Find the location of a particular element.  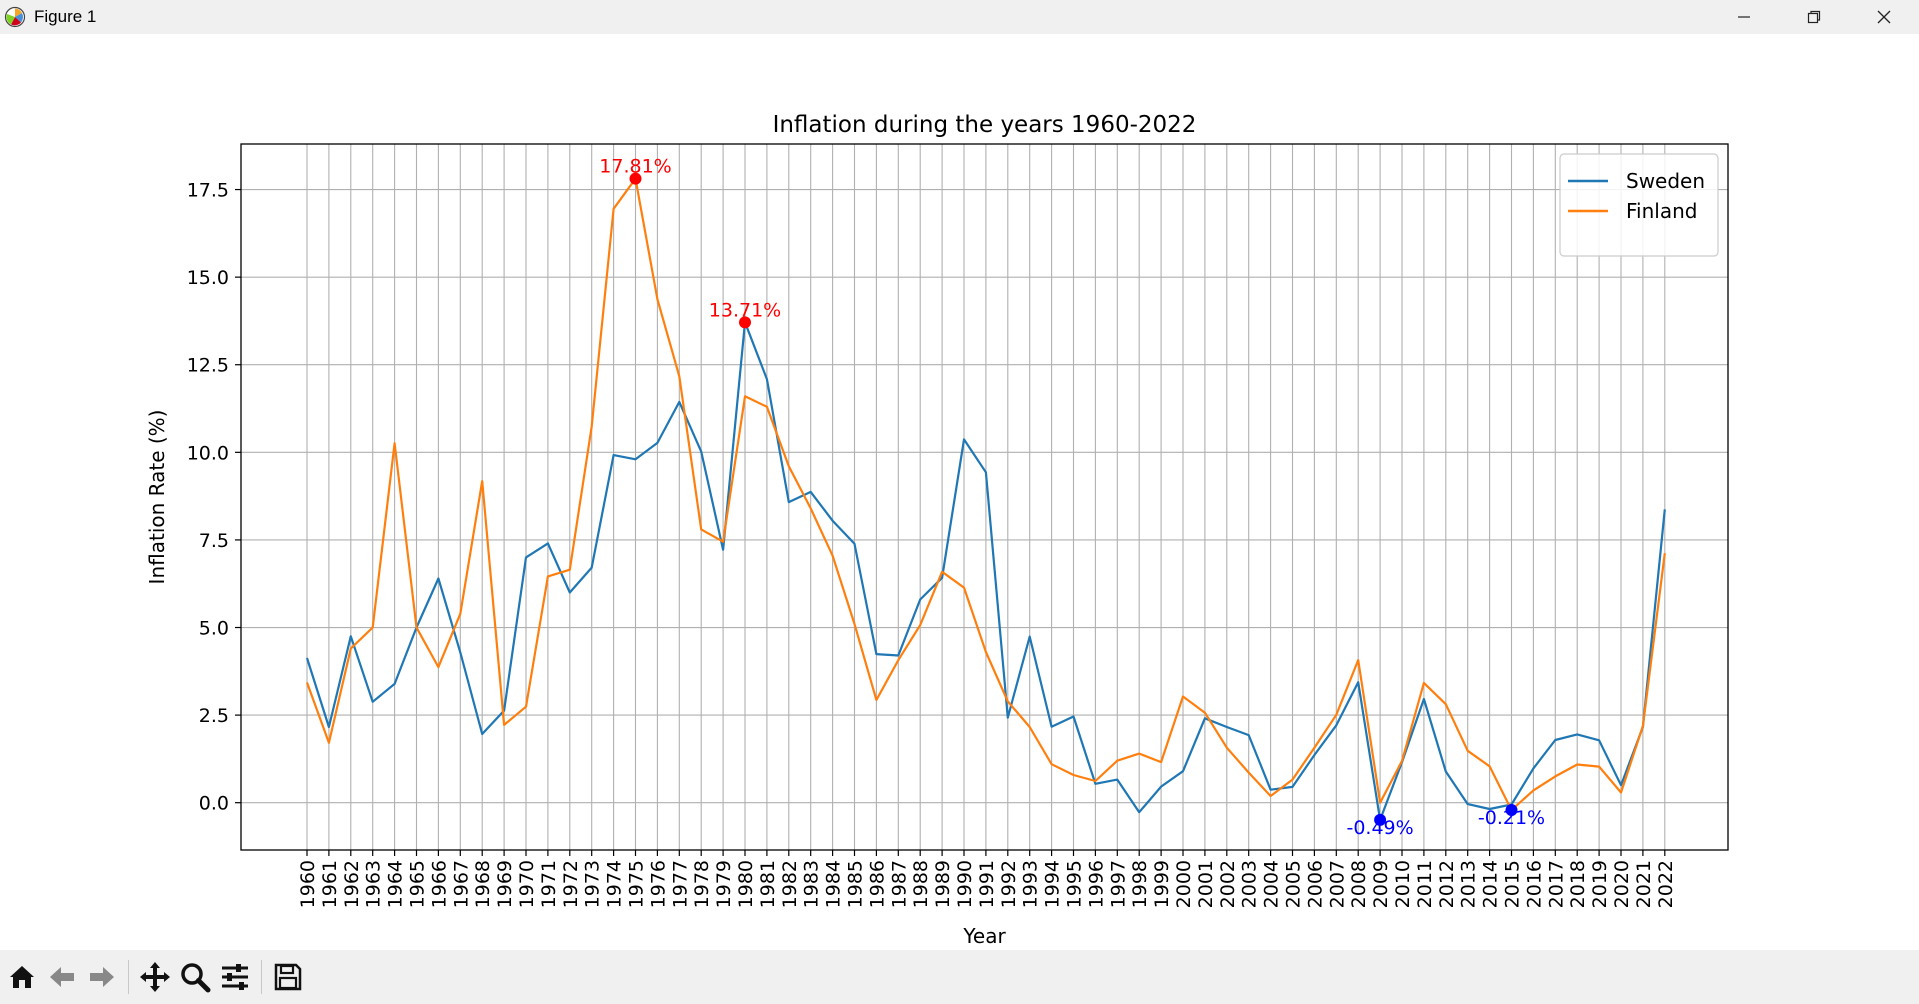

minimize-button is located at coordinates (1744, 17).